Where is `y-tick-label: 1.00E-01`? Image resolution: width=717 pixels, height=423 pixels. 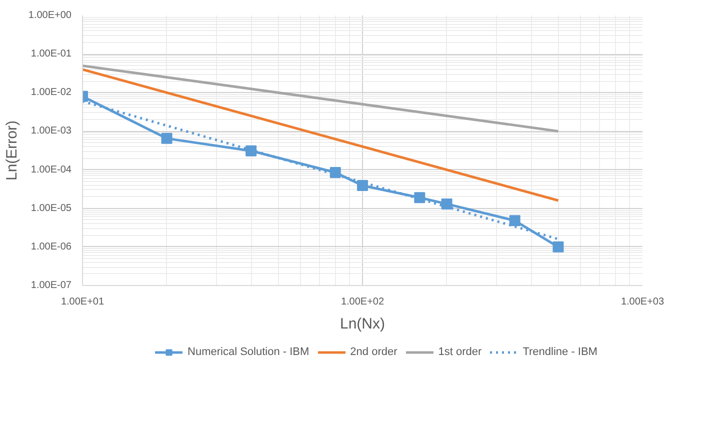 y-tick-label: 1.00E-01 is located at coordinates (51, 54).